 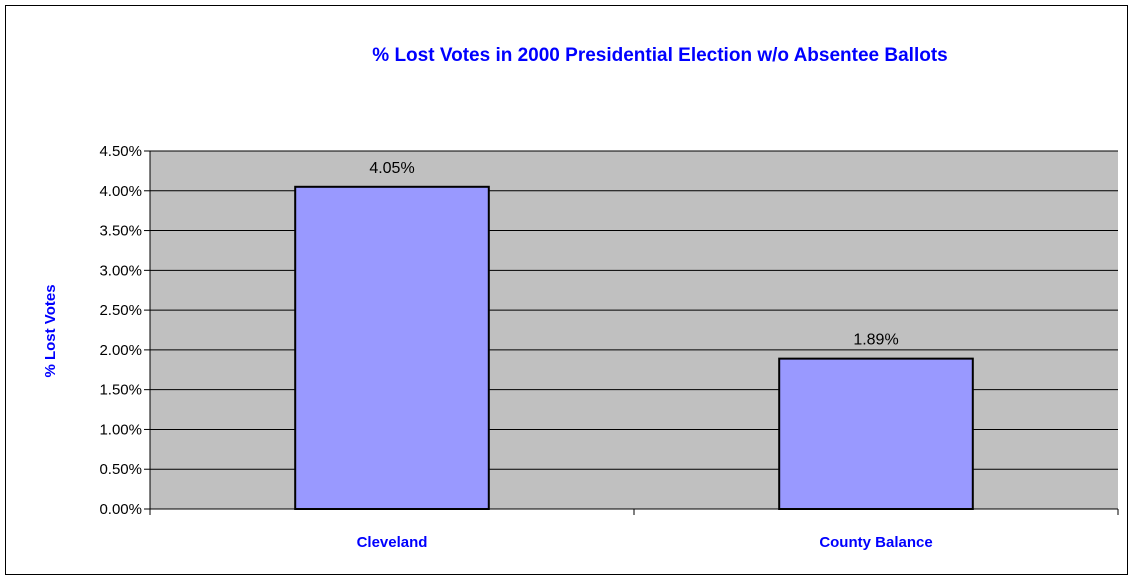 I want to click on data-label: 4.05%, so click(x=391, y=168).